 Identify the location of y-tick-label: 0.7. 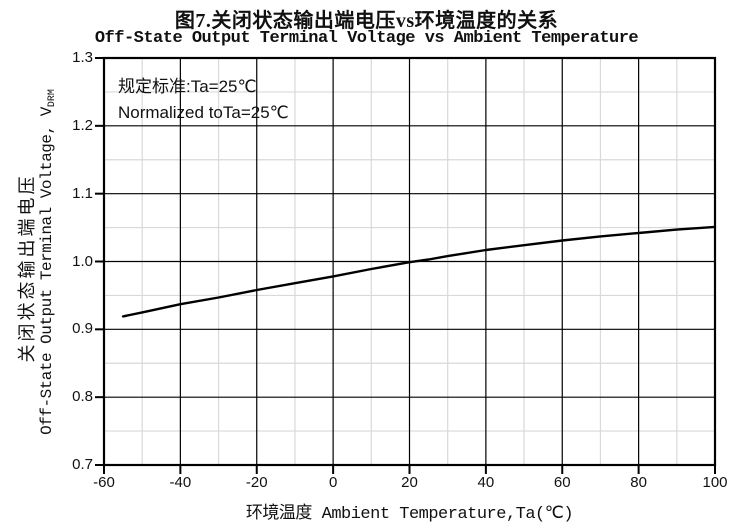
(82, 464).